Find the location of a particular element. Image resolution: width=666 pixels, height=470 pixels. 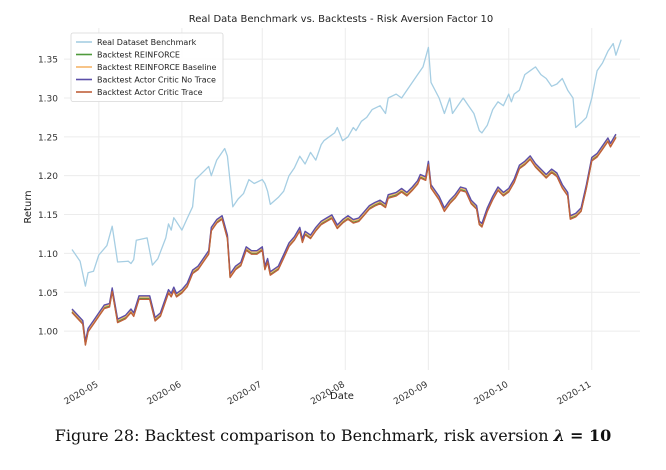

caption-symbol: λ is located at coordinates (559, 435).